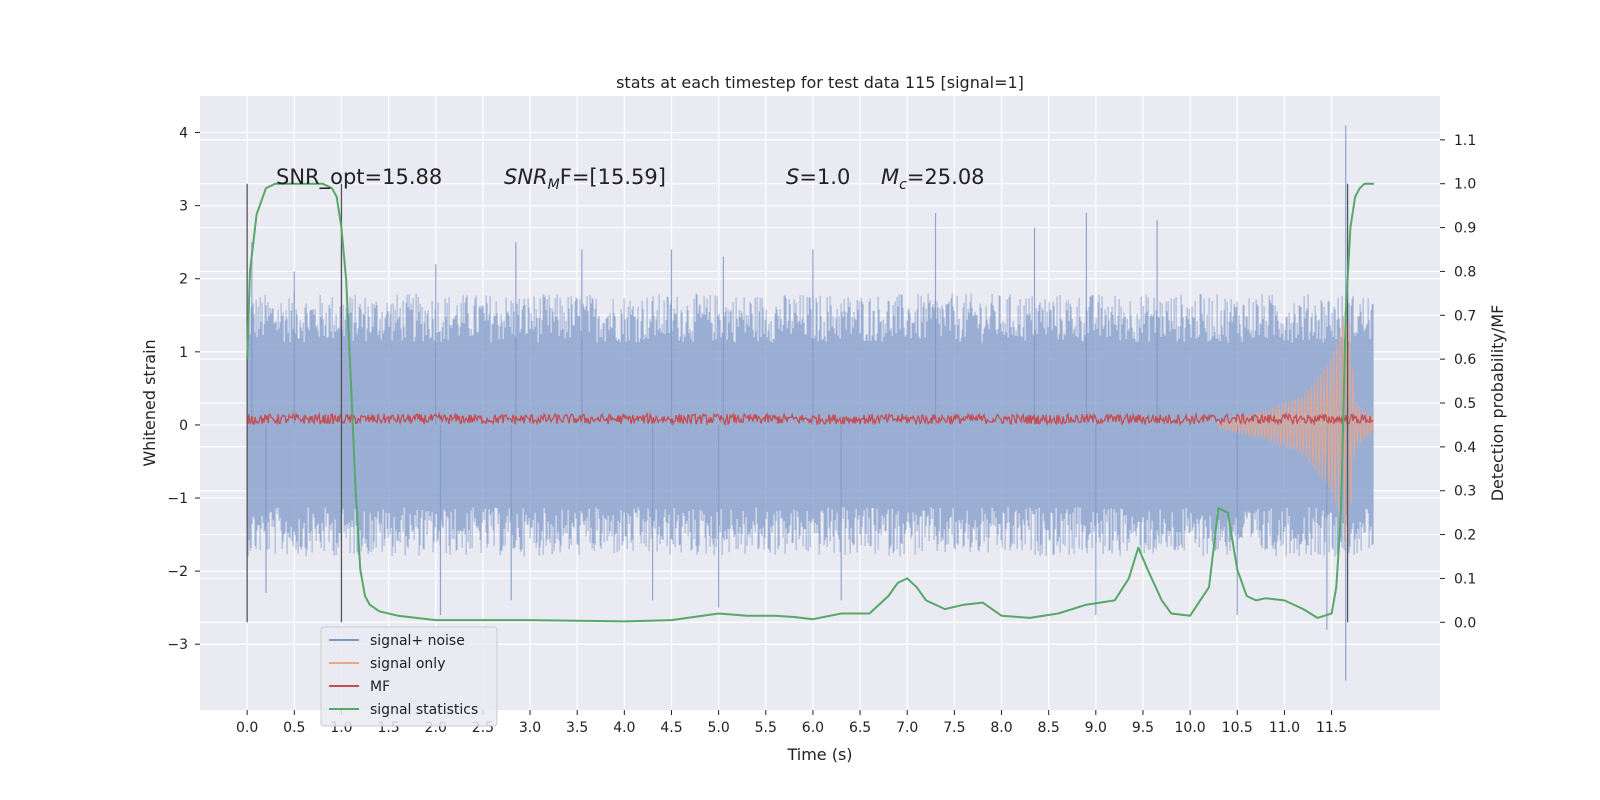  Describe the element at coordinates (671, 728) in the screenshot. I see `x-tick-label: 4.5` at that location.